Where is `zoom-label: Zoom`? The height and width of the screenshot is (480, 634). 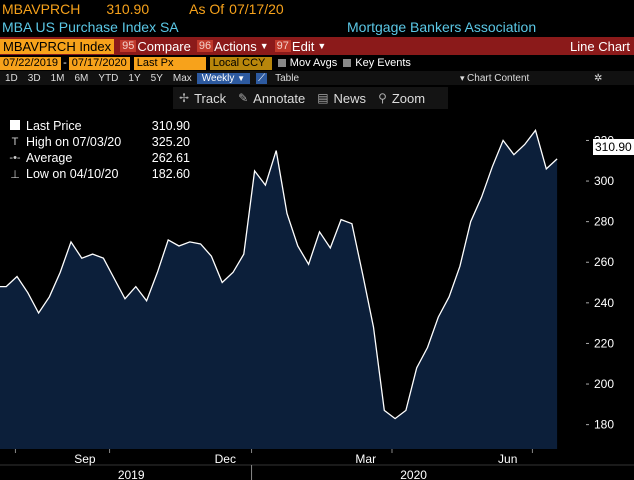 zoom-label: Zoom is located at coordinates (408, 98).